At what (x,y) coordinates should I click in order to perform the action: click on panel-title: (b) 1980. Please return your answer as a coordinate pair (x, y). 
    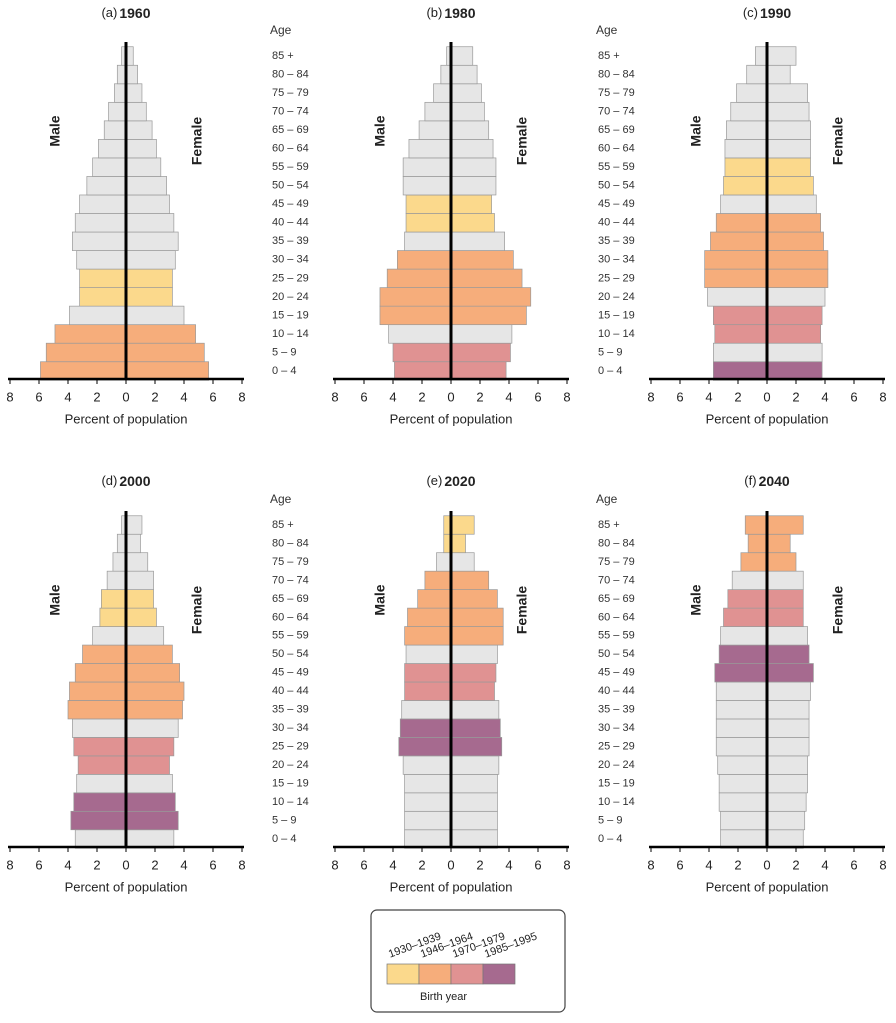
    Looking at the image, I should click on (450, 13).